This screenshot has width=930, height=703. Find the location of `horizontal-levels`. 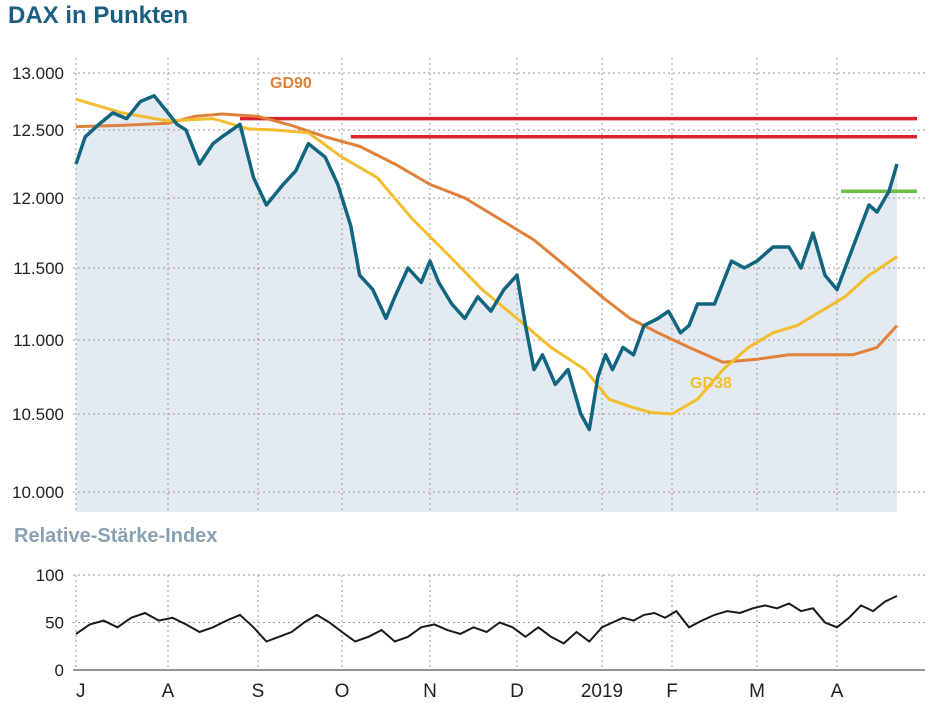

horizontal-levels is located at coordinates (578, 154).